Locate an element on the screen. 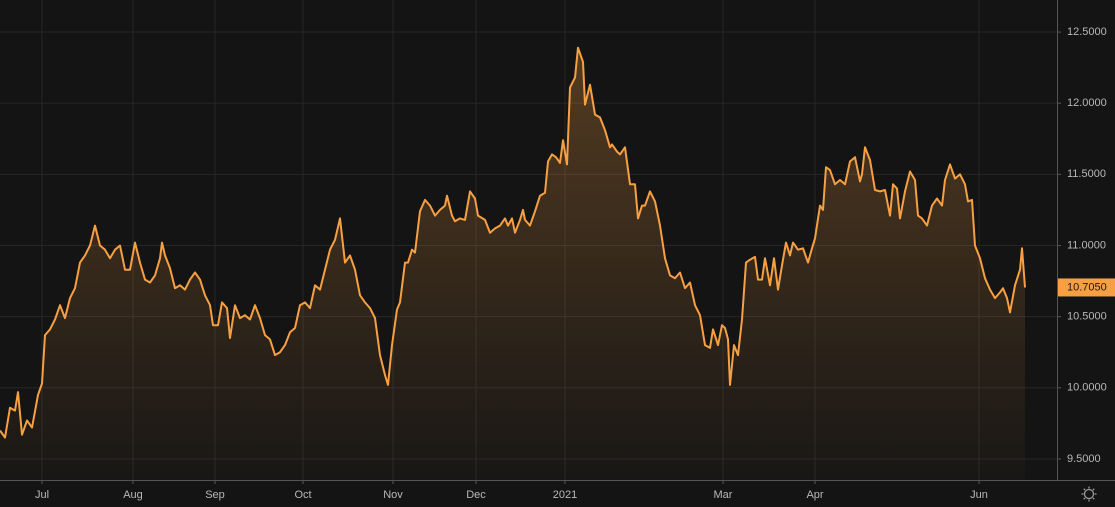 The width and height of the screenshot is (1115, 507). x-tick-label: Nov is located at coordinates (393, 495).